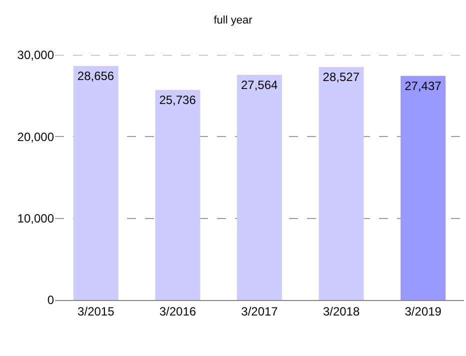  I want to click on x-tick-label: 3/2019, so click(423, 311).